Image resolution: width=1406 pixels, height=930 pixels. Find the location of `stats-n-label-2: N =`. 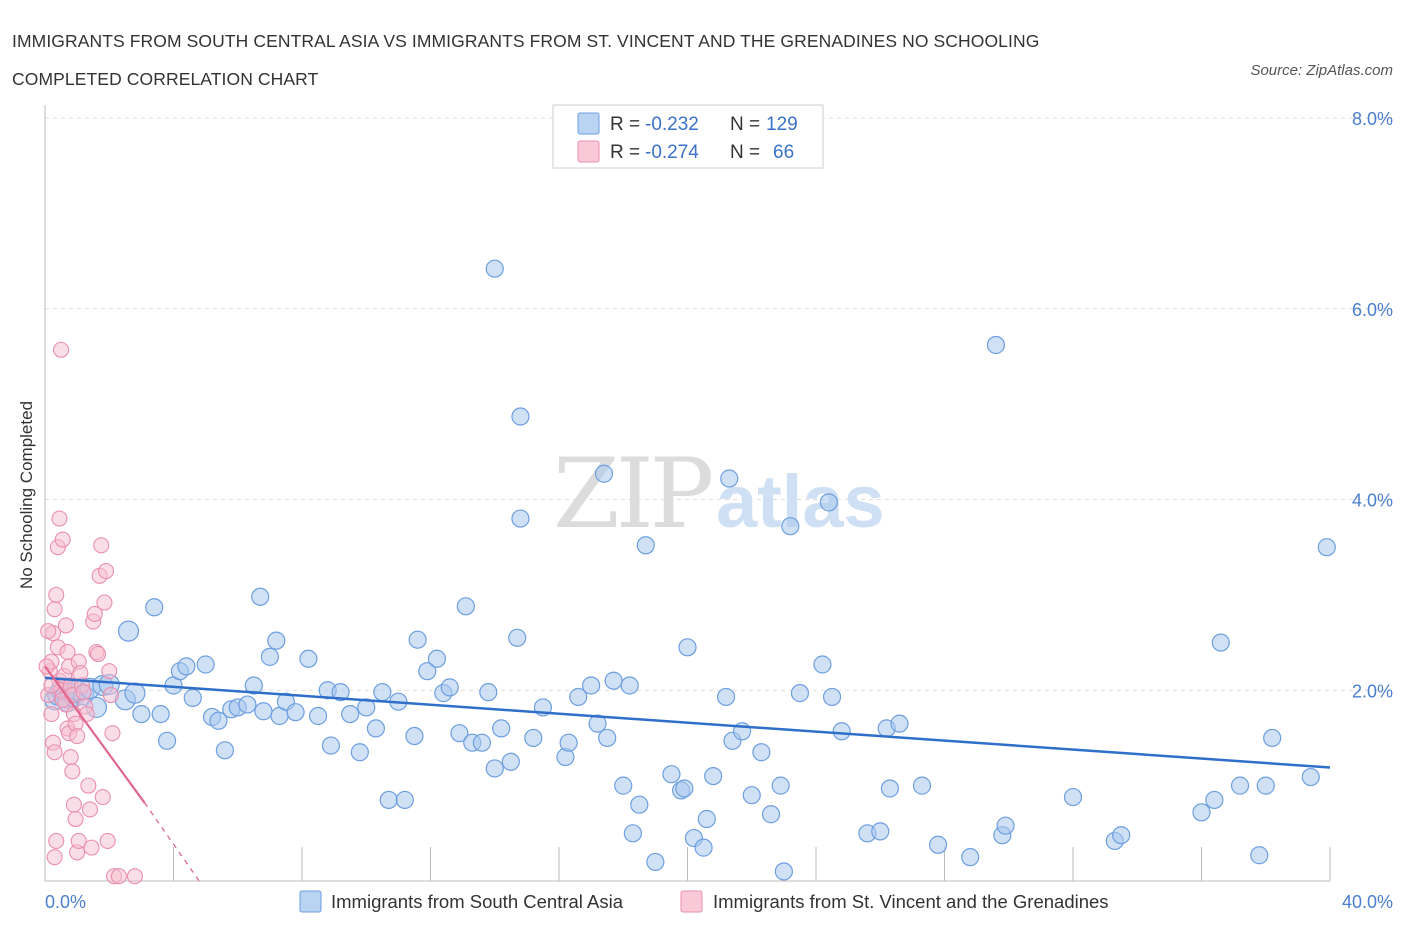

stats-n-label-2: N = is located at coordinates (745, 152).